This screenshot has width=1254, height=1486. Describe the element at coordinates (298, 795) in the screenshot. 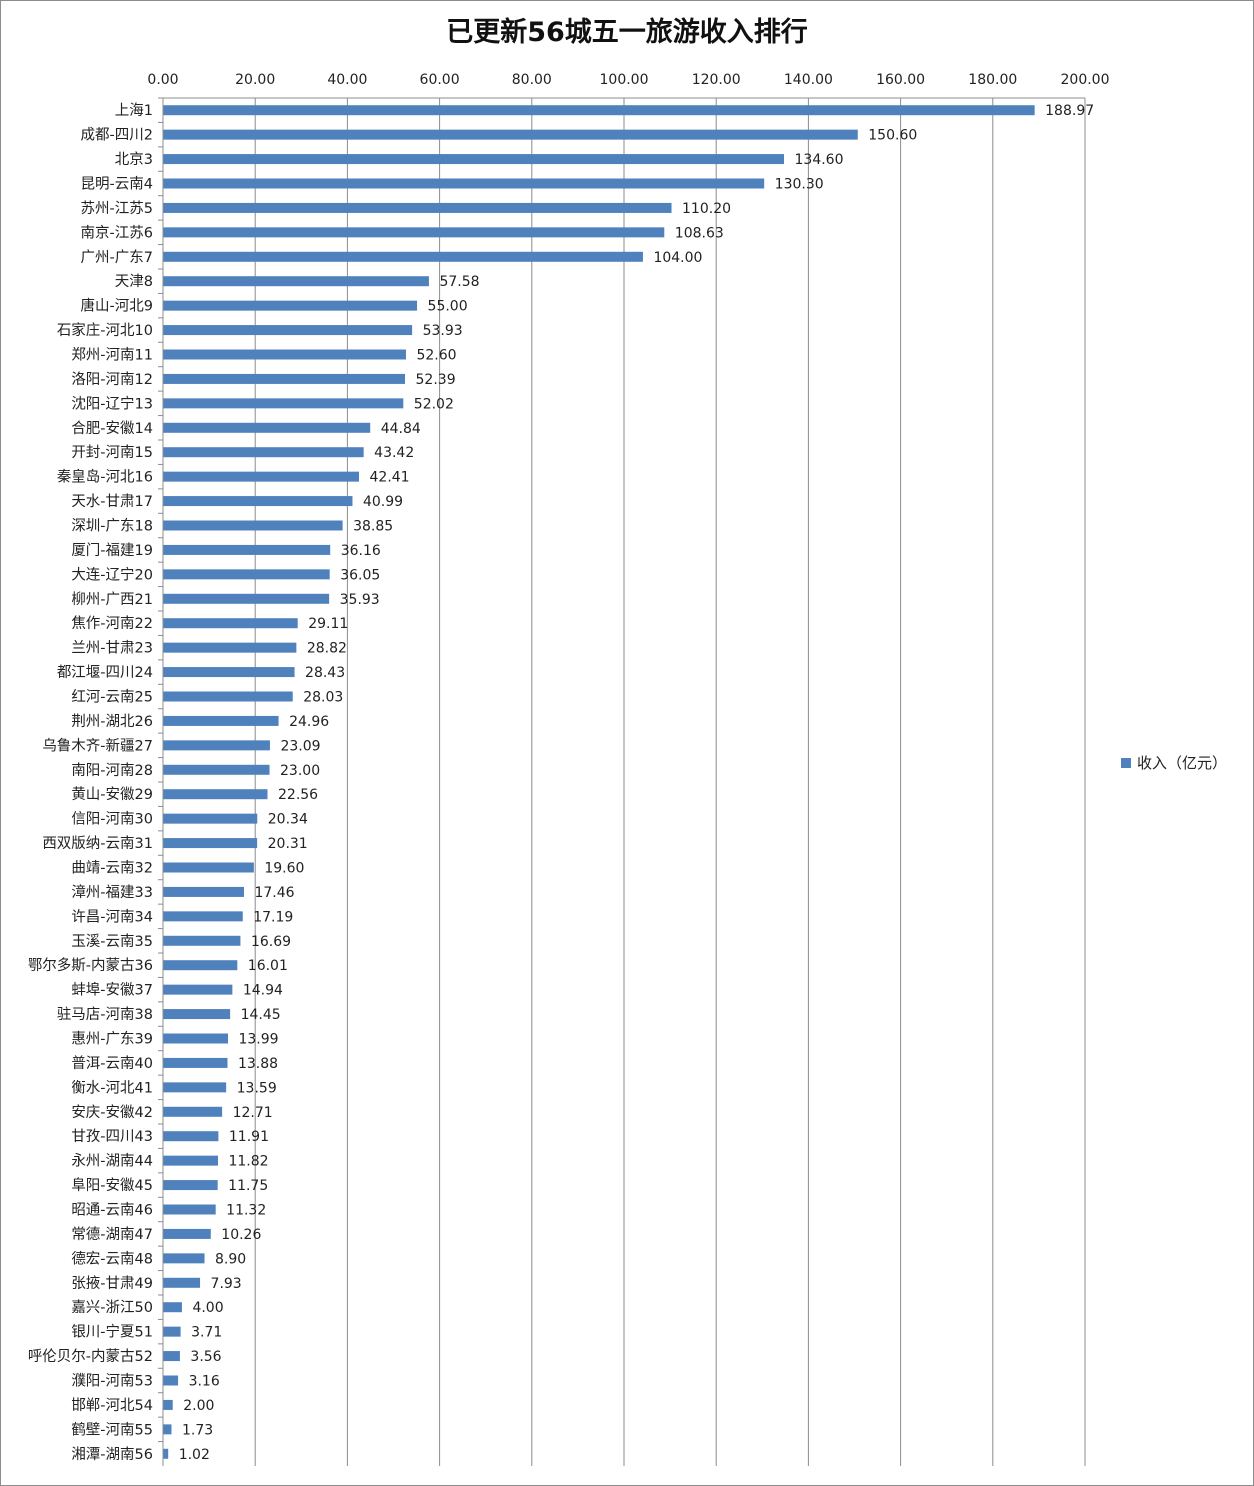

I see `data-label: 22.56` at that location.